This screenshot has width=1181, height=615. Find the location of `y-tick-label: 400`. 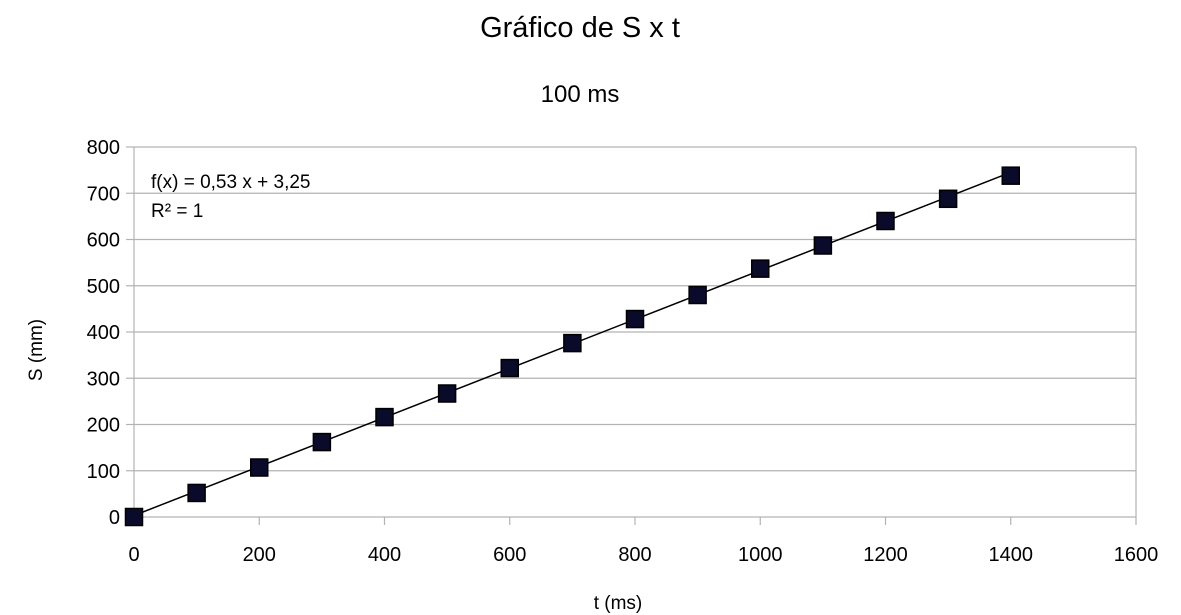

y-tick-label: 400 is located at coordinates (103, 333).